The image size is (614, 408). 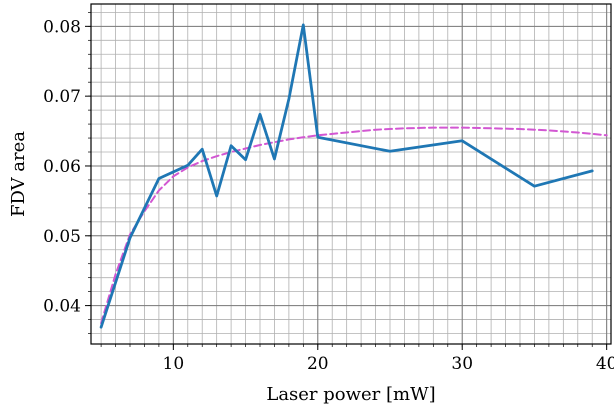 What do you see at coordinates (62, 307) in the screenshot?
I see `y-tick-label: 0.04` at bounding box center [62, 307].